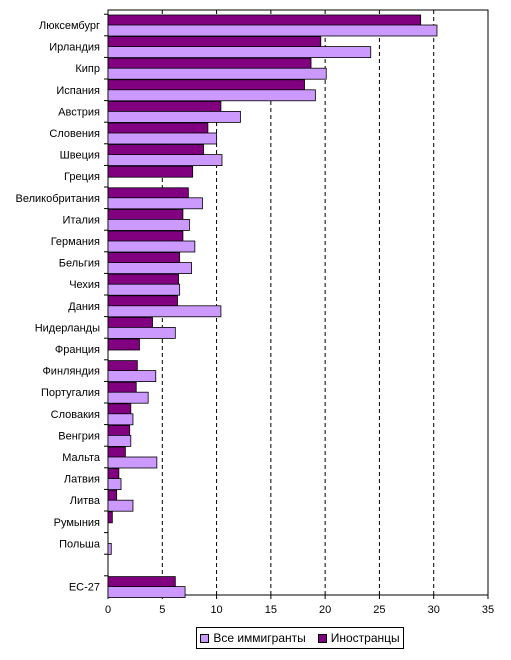 This screenshot has width=511, height=660. I want to click on category-label: Чехия, so click(84, 285).